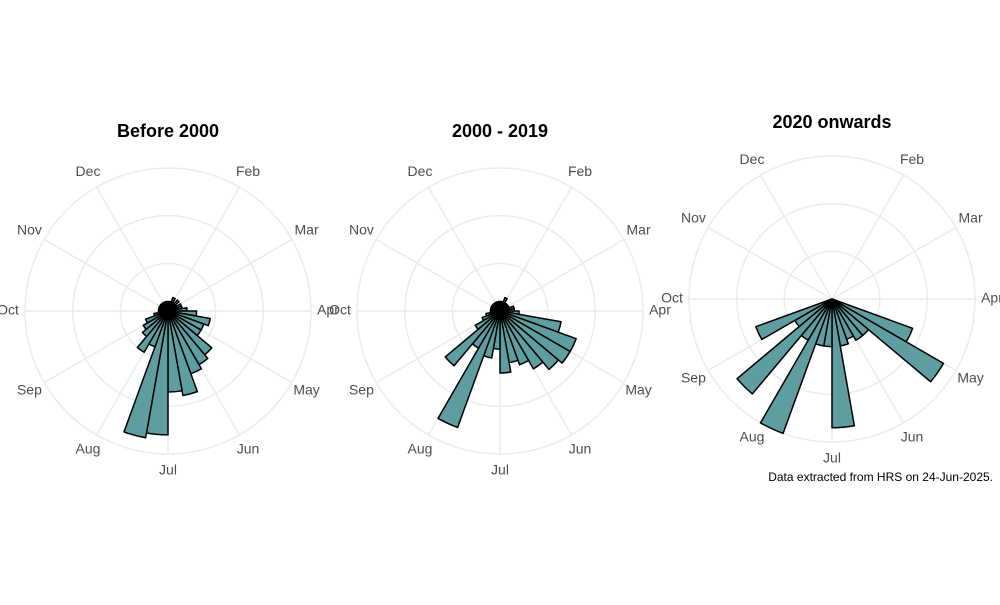 The height and width of the screenshot is (605, 1000). What do you see at coordinates (831, 122) in the screenshot?
I see `chart-title: 2020 onwards` at bounding box center [831, 122].